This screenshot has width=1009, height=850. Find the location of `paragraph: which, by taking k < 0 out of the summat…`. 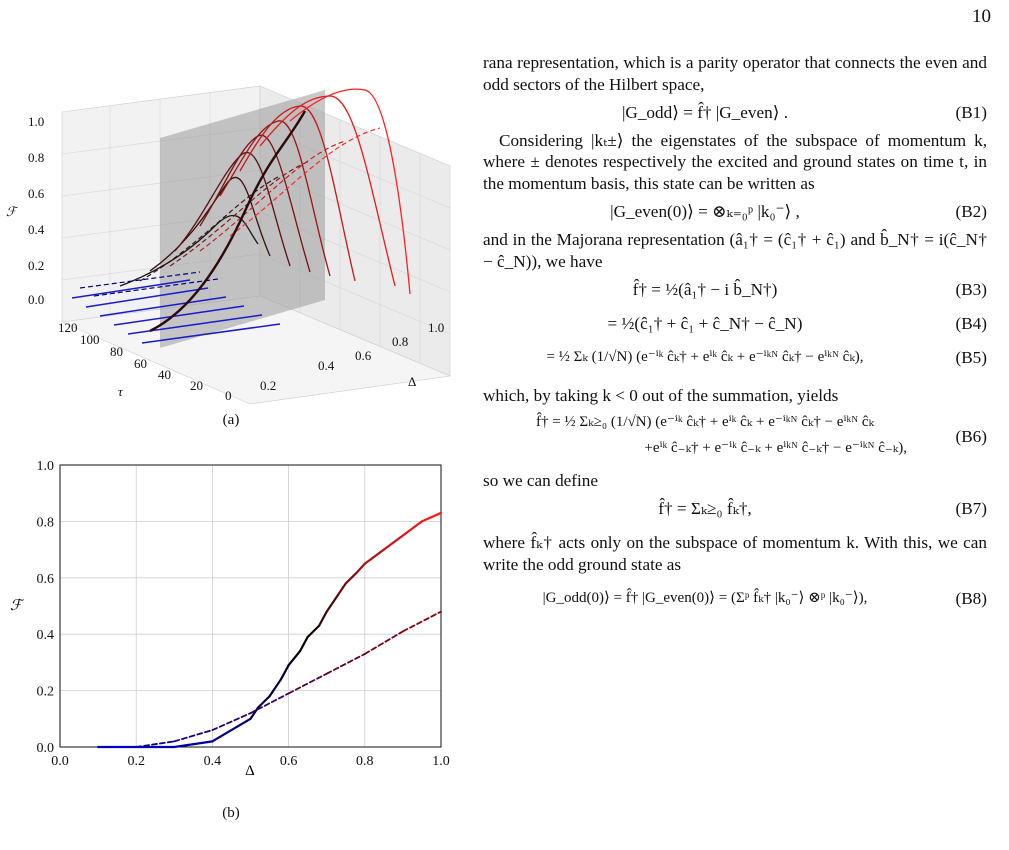

paragraph: which, by taking k < 0 out of the summat… is located at coordinates (661, 395).